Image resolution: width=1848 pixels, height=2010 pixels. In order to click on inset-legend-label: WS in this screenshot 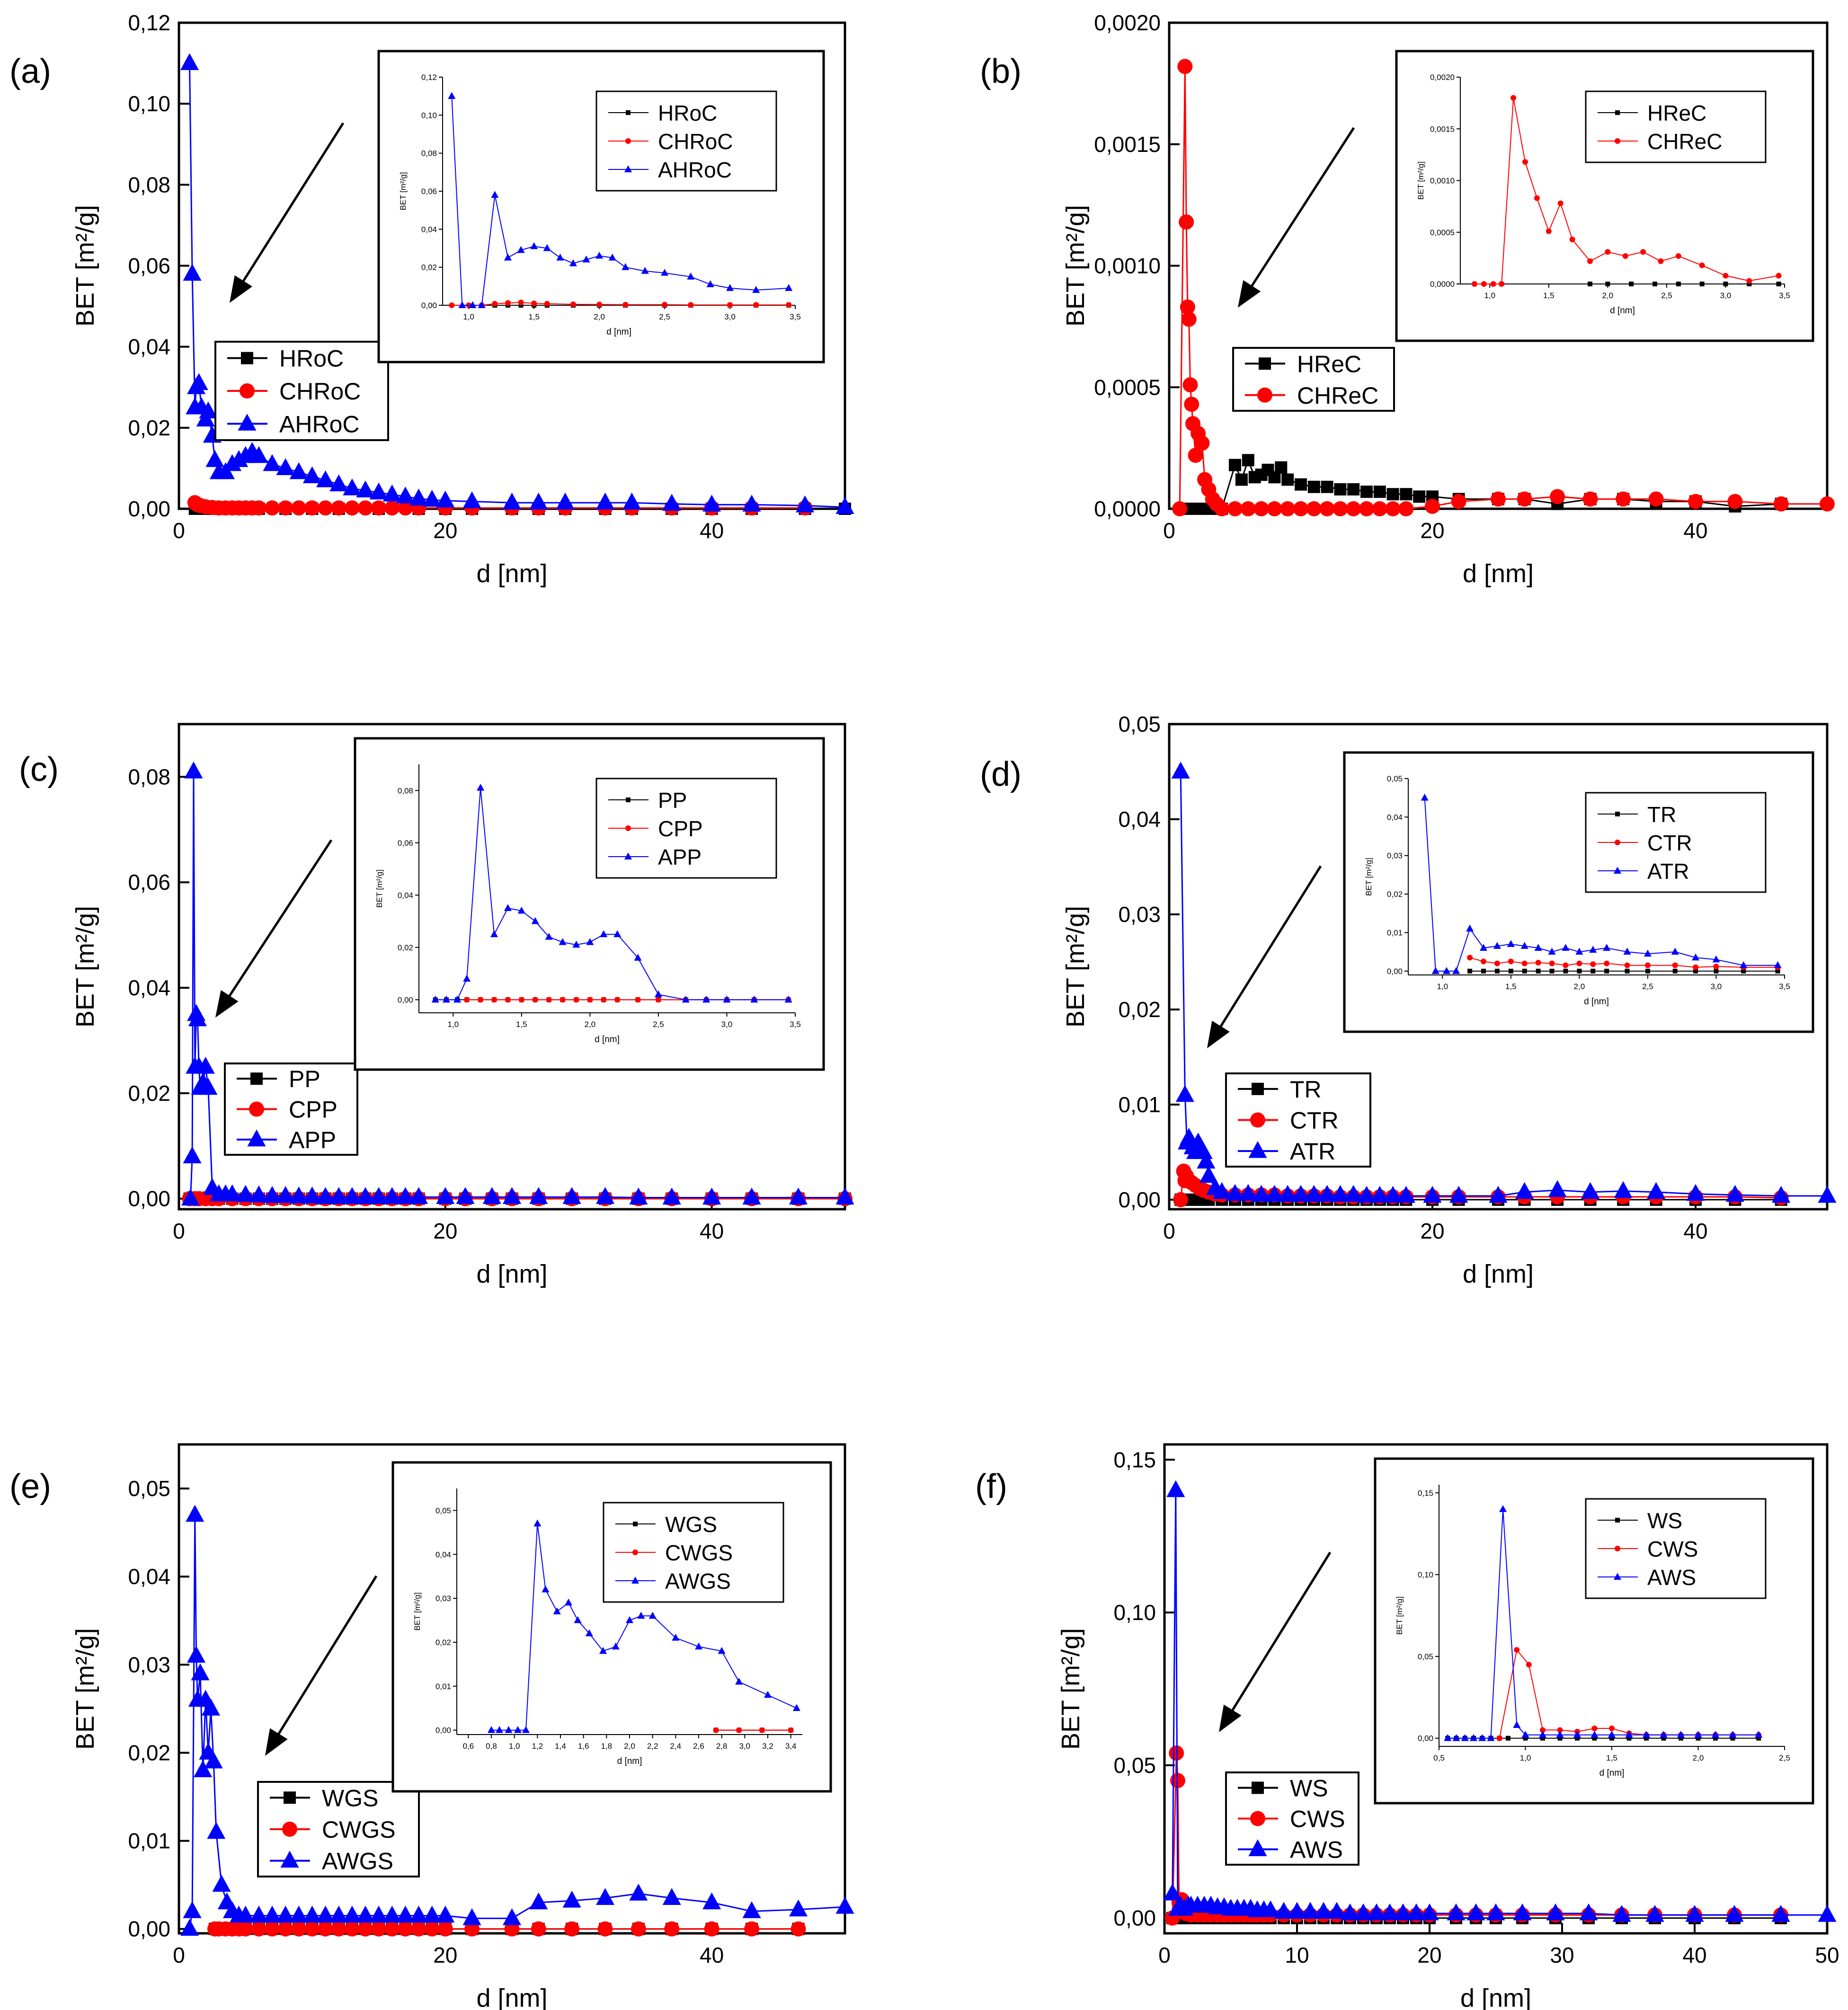, I will do `click(1664, 1520)`.